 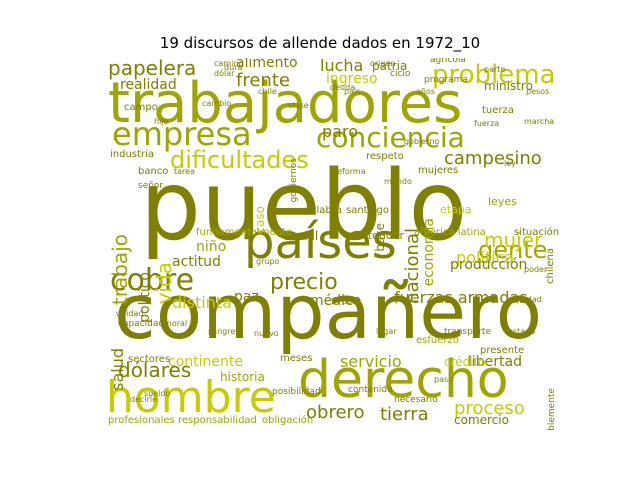 I want to click on word-comercio: comercio, so click(x=481, y=420).